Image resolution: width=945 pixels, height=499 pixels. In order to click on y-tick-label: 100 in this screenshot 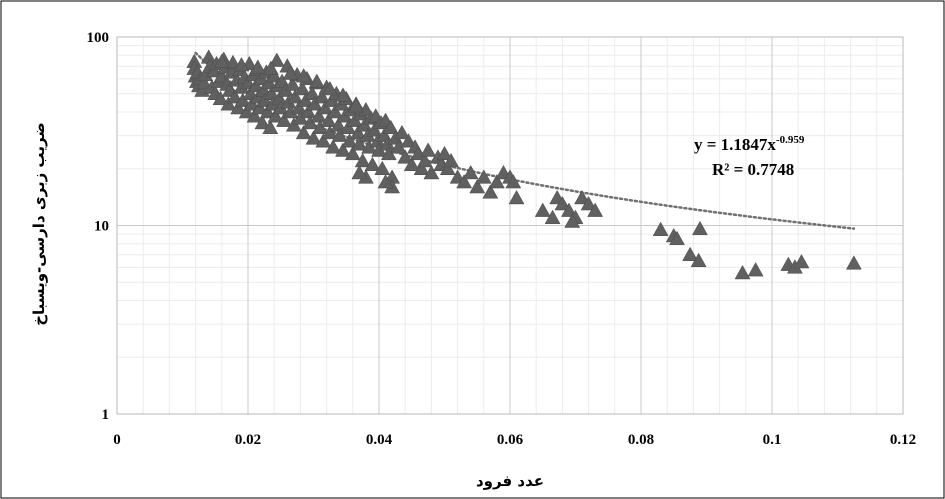, I will do `click(98, 38)`.